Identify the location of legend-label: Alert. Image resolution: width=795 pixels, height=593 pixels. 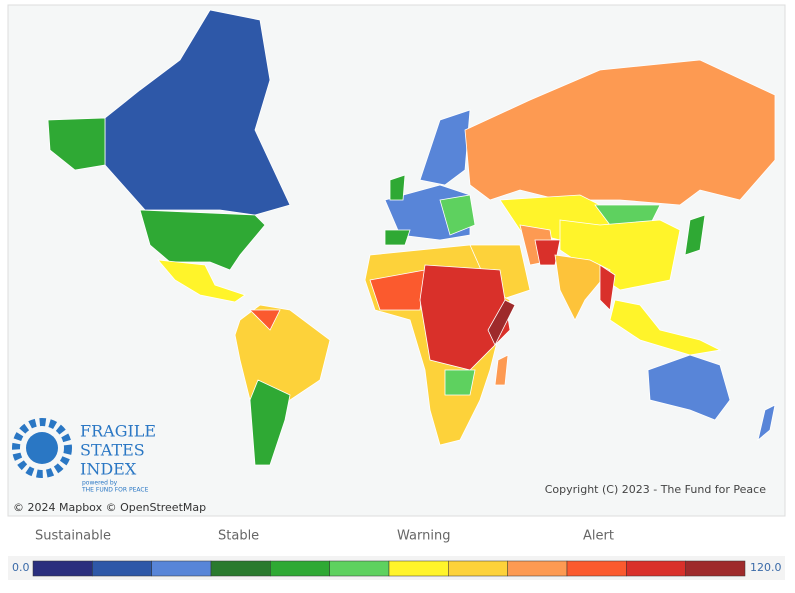
(598, 536).